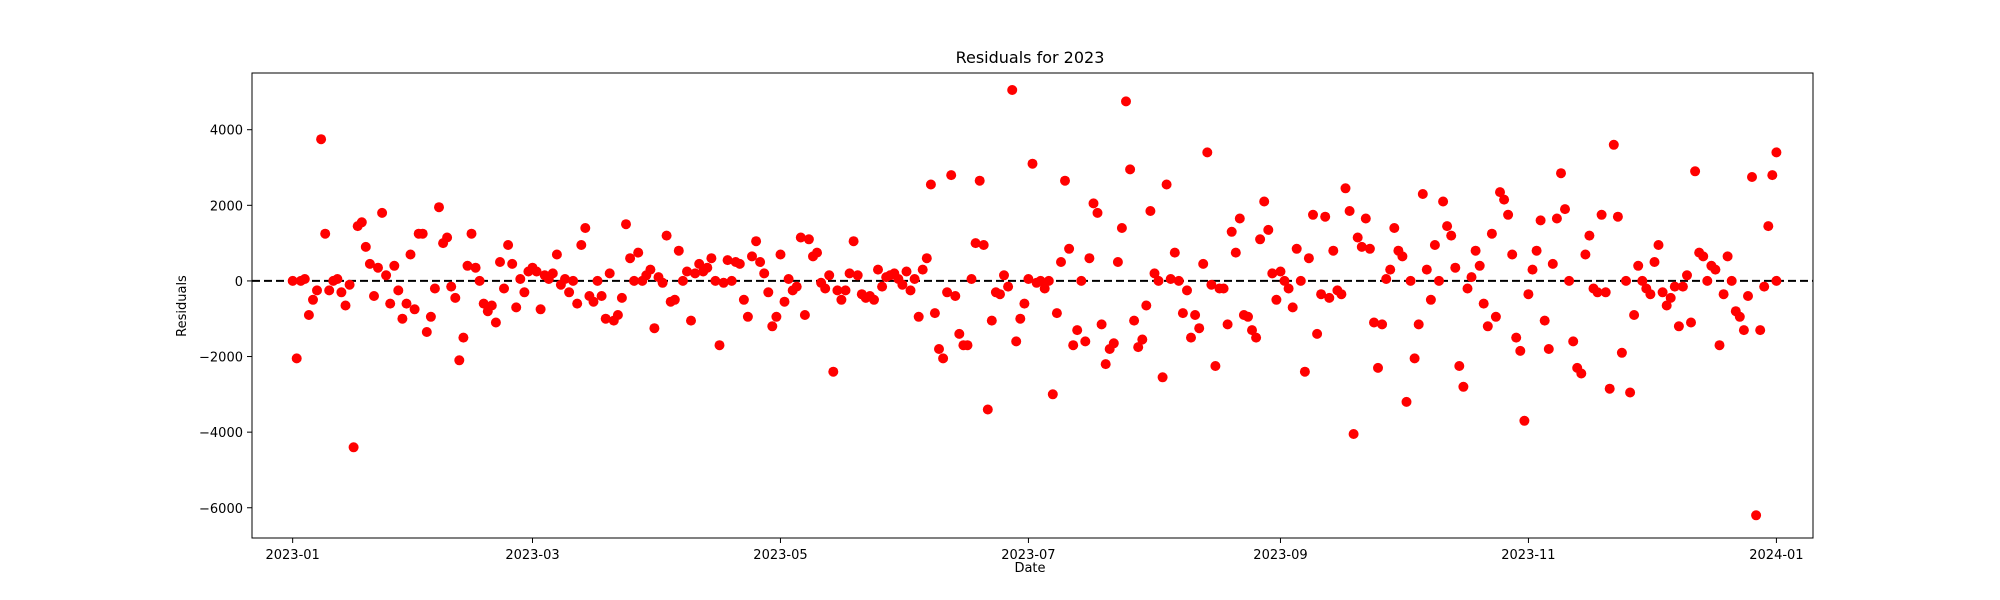 The image size is (2000, 600). What do you see at coordinates (292, 555) in the screenshot?
I see `x-tick-label: 2023-01` at bounding box center [292, 555].